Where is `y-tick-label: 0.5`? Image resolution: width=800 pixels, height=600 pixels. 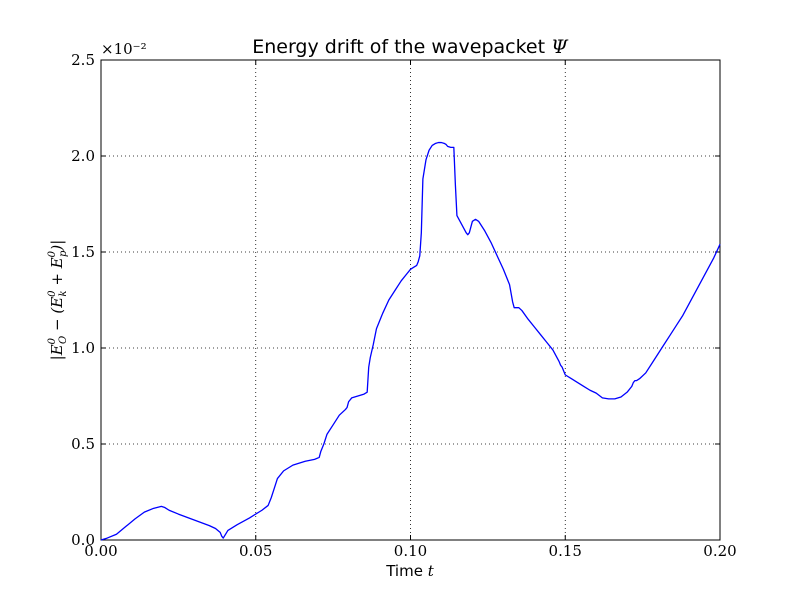
y-tick-label: 0.5 is located at coordinates (83, 444).